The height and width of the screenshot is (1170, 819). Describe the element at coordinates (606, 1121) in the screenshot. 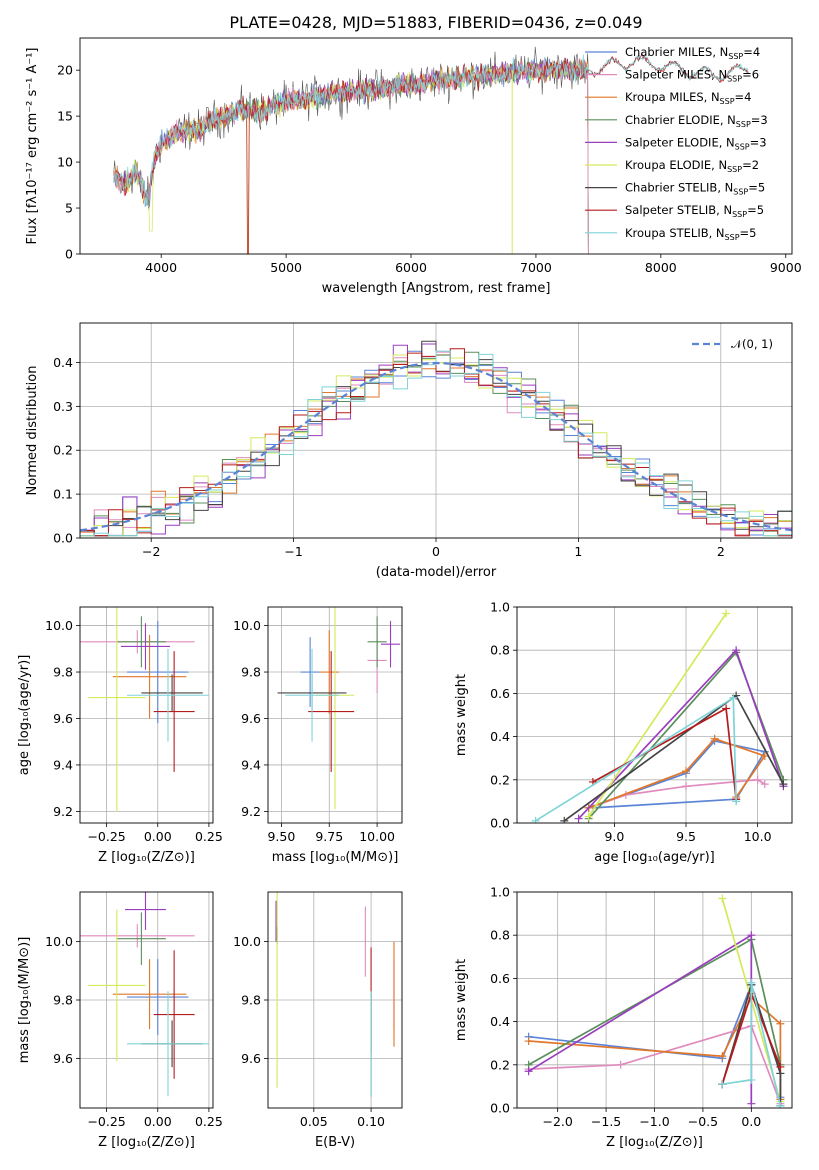

I see `x-tick-label: −1.5` at that location.